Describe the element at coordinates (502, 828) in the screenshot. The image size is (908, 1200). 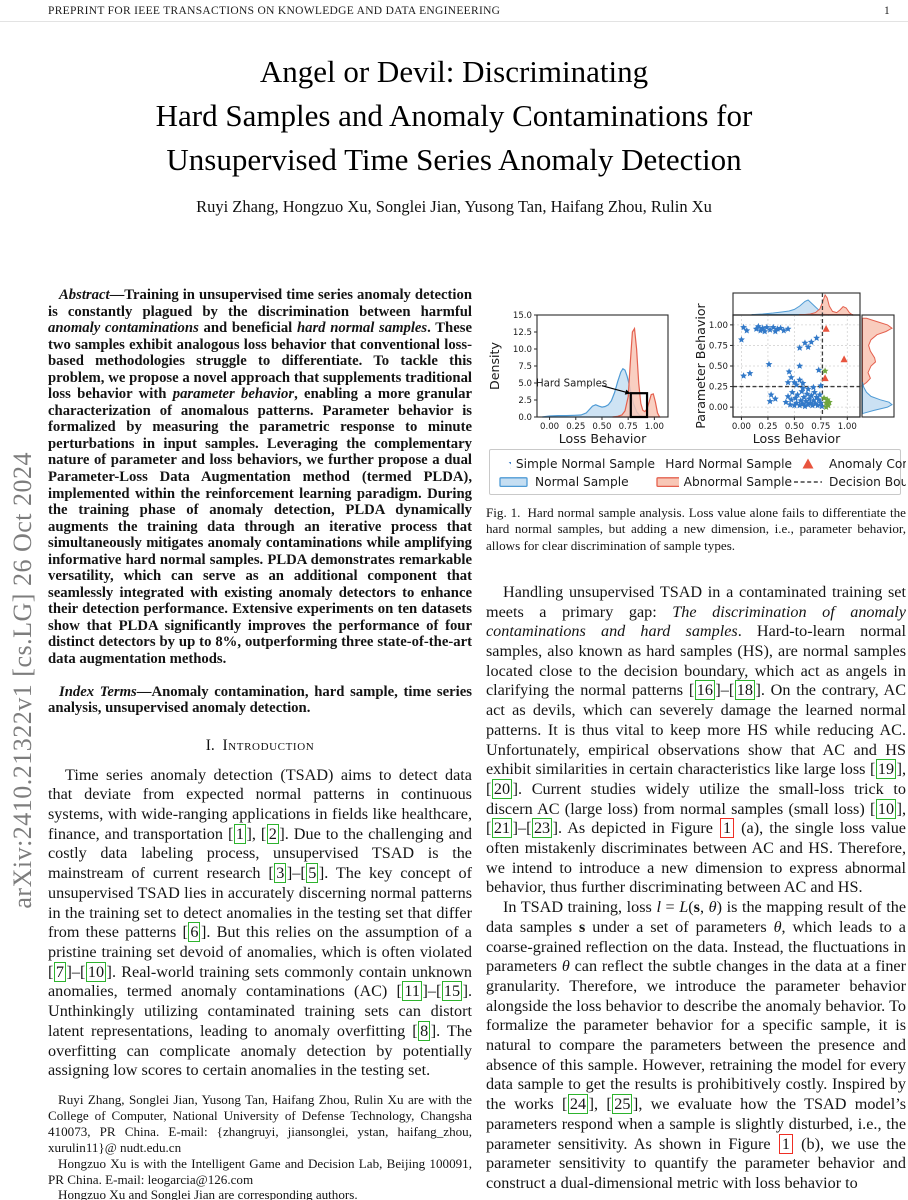
I see `citation-ref-21: 21` at that location.